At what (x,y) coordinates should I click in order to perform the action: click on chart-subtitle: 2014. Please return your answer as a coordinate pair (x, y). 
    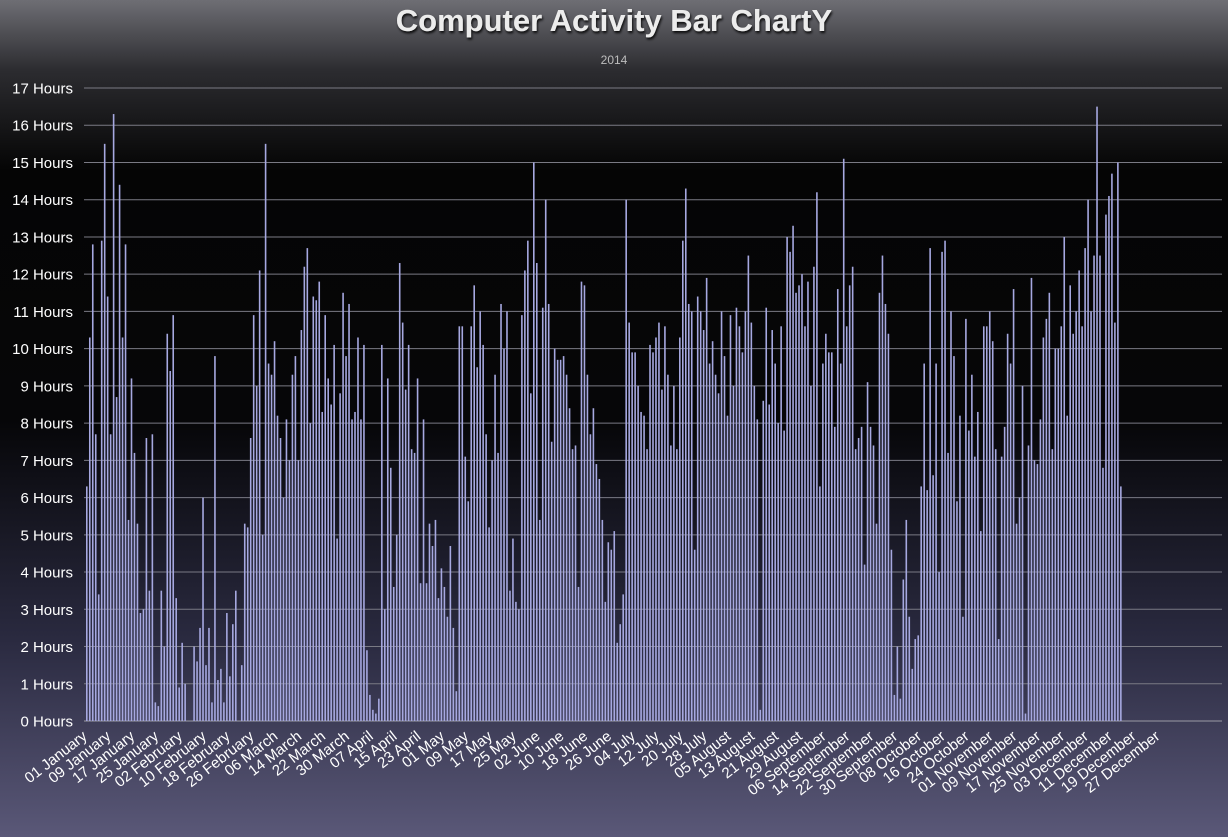
    Looking at the image, I should click on (614, 60).